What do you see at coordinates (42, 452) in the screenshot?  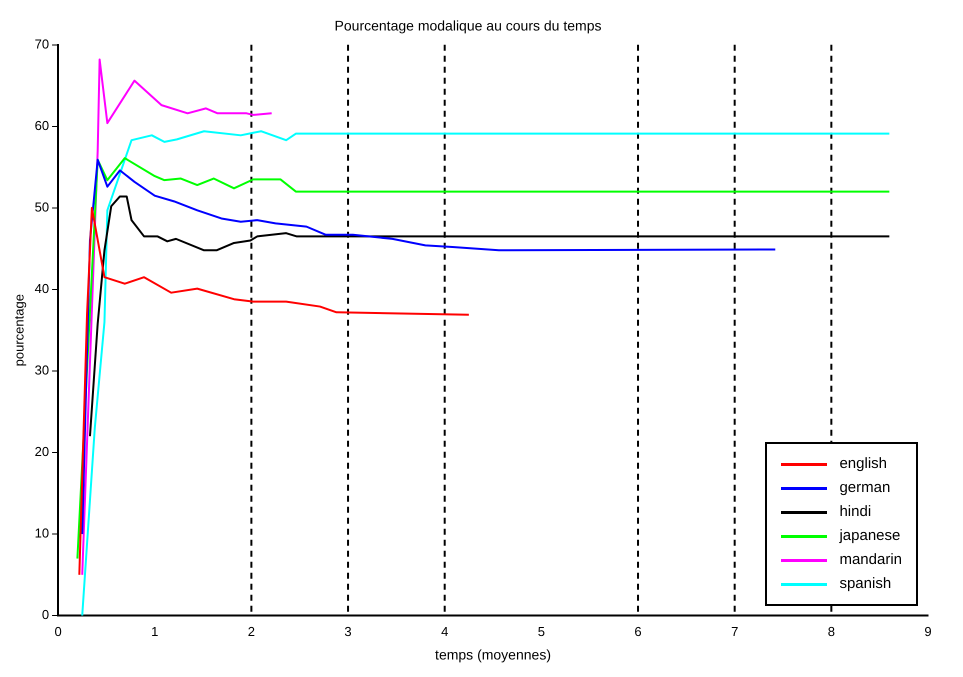 I see `y-tick-label: 20` at bounding box center [42, 452].